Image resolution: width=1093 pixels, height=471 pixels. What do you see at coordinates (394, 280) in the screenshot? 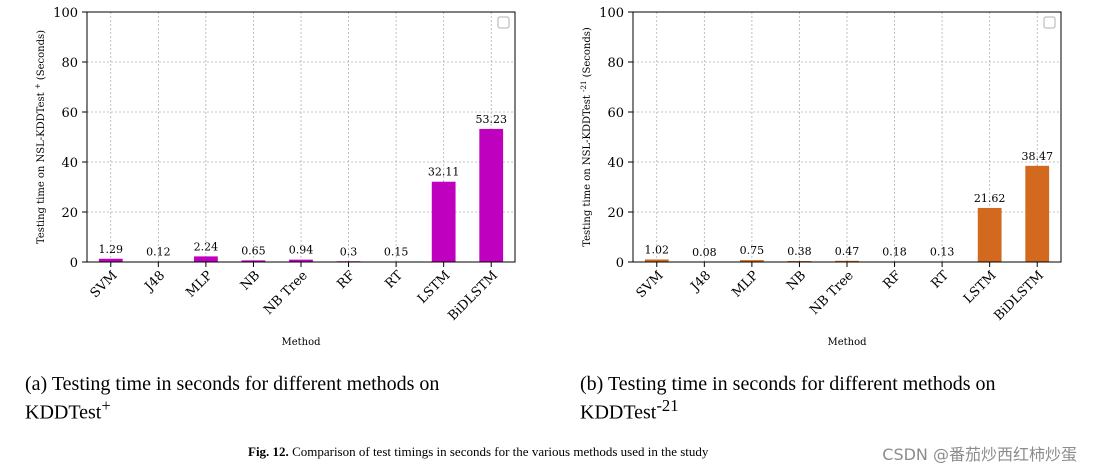
I see `chart-a-xtick-label: RT` at bounding box center [394, 280].